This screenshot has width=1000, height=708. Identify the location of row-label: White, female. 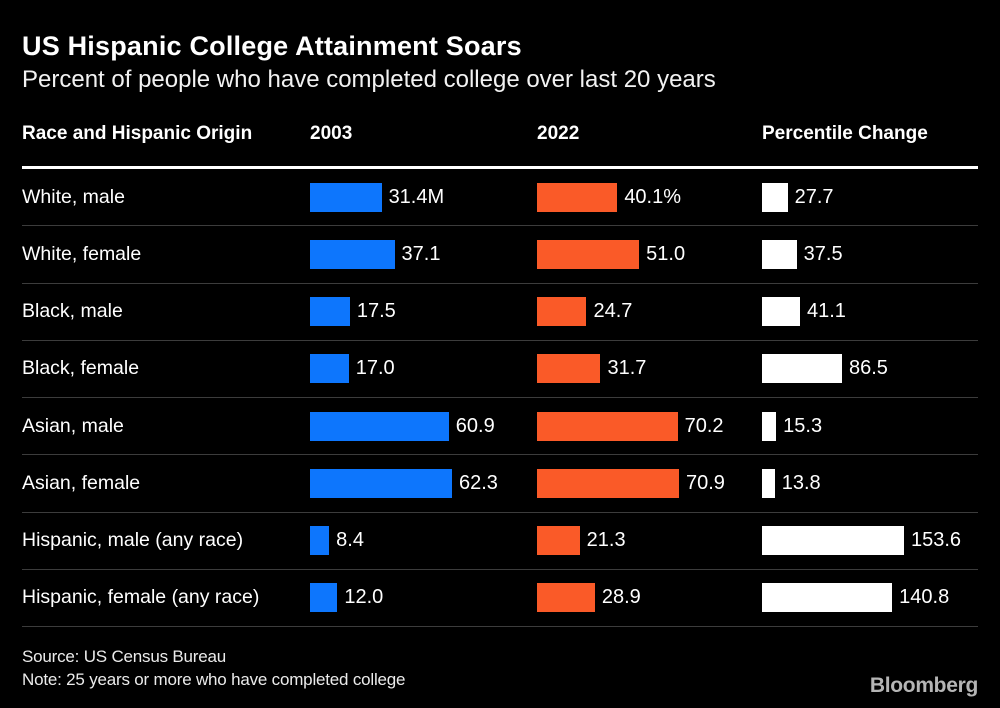
(82, 253).